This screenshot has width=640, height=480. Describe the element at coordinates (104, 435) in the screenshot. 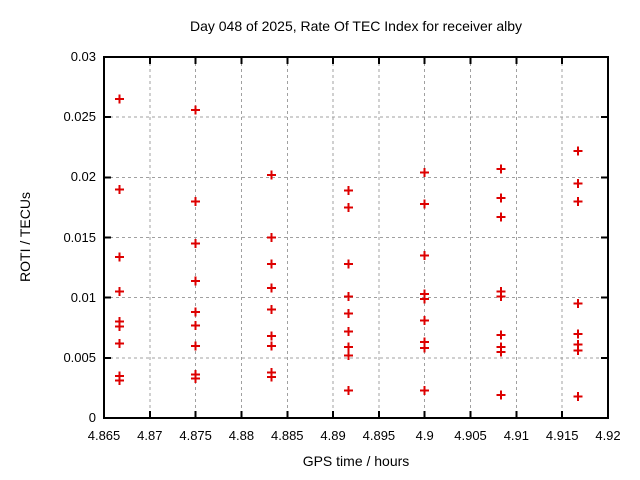

I see `x-tick-label: 4.865` at that location.